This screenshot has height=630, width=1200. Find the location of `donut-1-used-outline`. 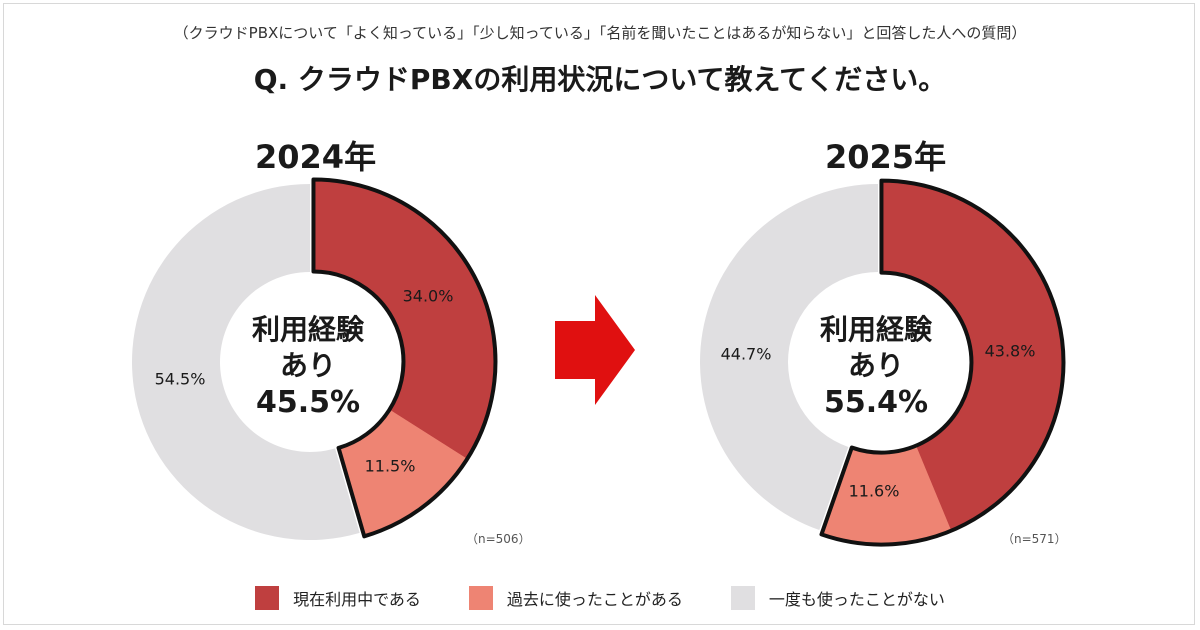

donut-1-used-outline is located at coordinates (942, 362).